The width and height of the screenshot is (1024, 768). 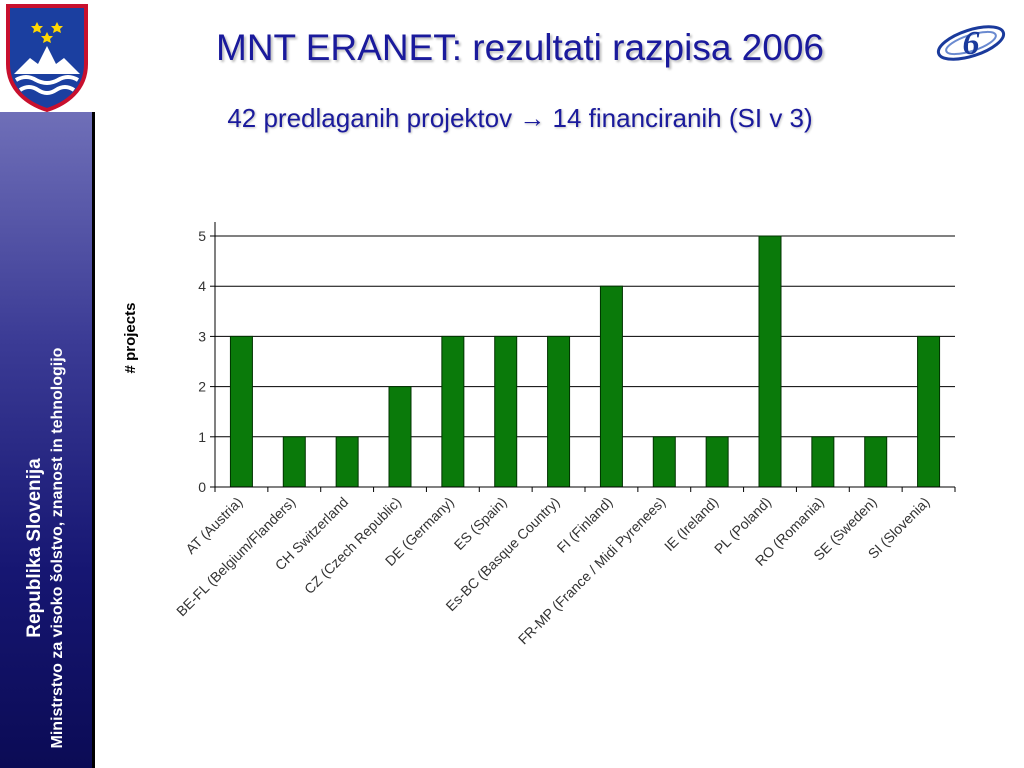 I want to click on svg-text: 6, so click(x=971, y=43).